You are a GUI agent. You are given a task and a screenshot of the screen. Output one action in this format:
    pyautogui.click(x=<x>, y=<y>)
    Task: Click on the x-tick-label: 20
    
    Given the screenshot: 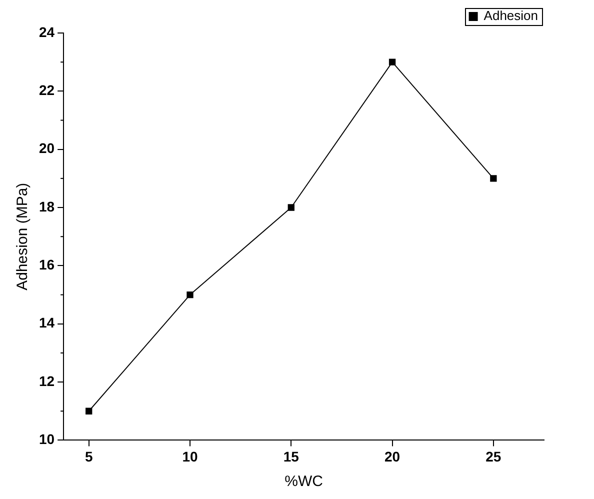 What is the action you would take?
    pyautogui.click(x=392, y=456)
    